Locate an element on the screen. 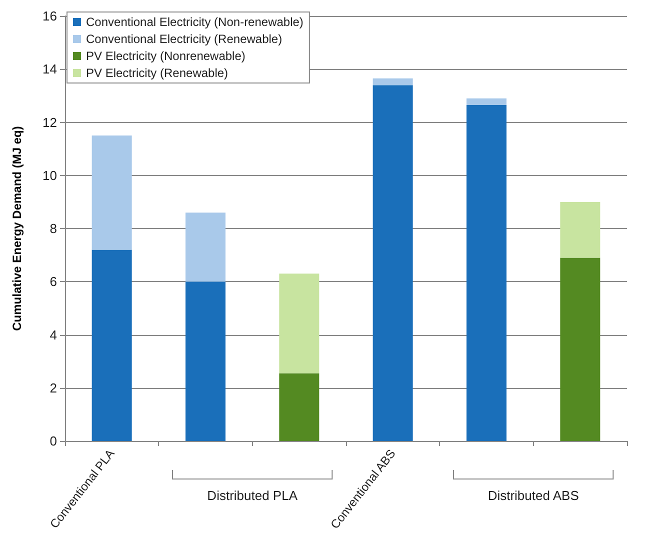  y-tick-label: 4 is located at coordinates (53, 334).